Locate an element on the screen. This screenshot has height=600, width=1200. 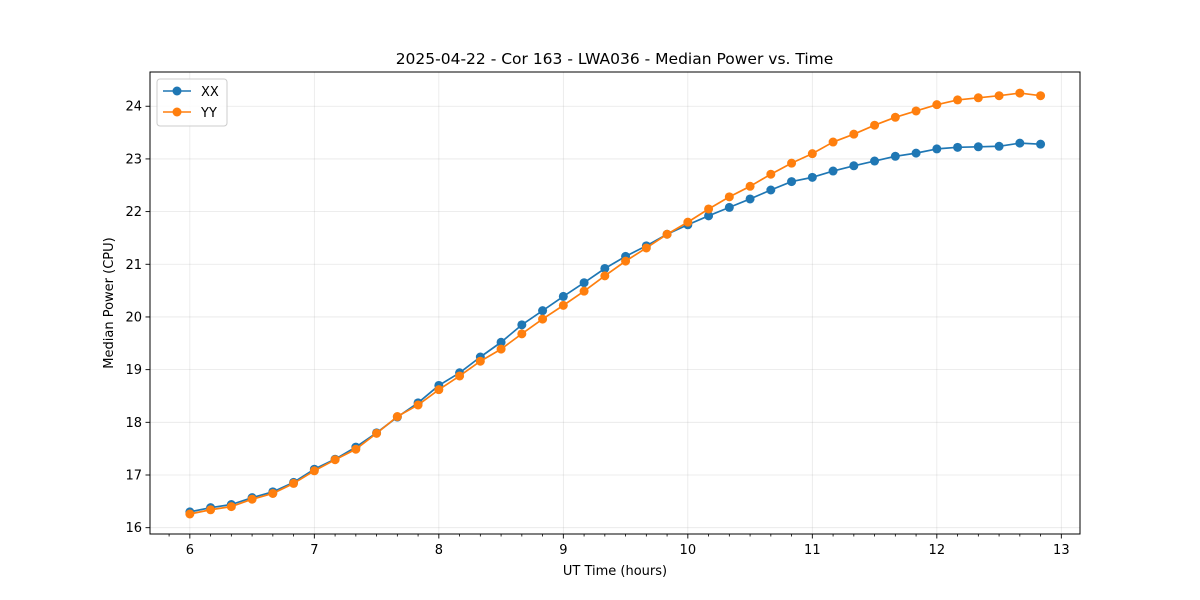
y-tick-label: 17 is located at coordinates (133, 475).